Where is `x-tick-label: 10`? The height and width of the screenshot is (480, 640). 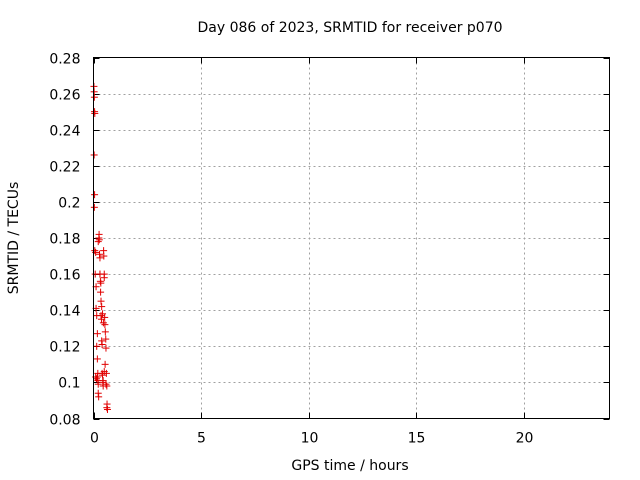 x-tick-label: 10 is located at coordinates (310, 439).